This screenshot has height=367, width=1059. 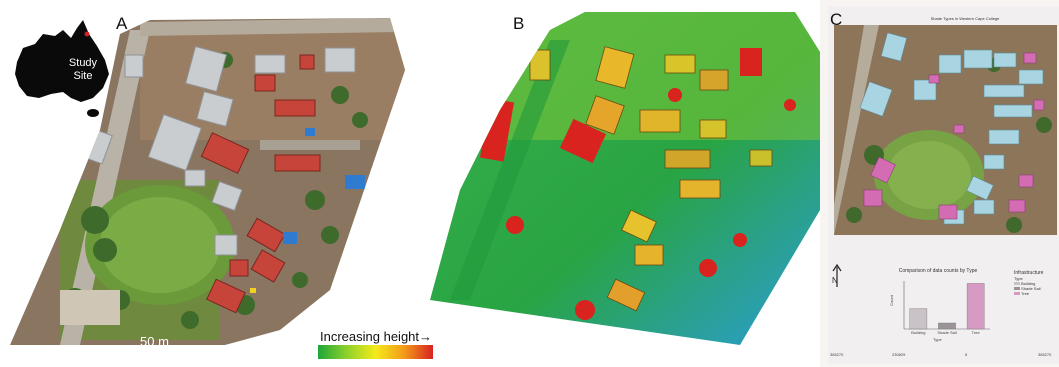 What do you see at coordinates (938, 271) in the screenshot?
I see `chart-title: Comparison of data counts by Type` at bounding box center [938, 271].